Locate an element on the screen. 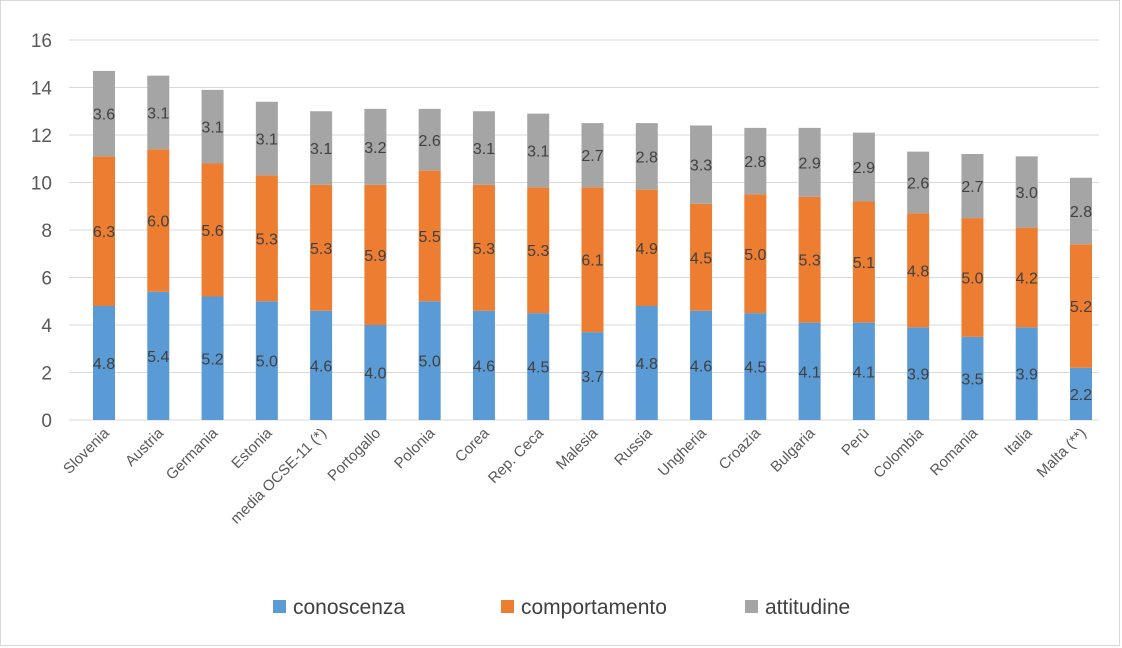  x-tick-label: Slovenia is located at coordinates (86, 450).